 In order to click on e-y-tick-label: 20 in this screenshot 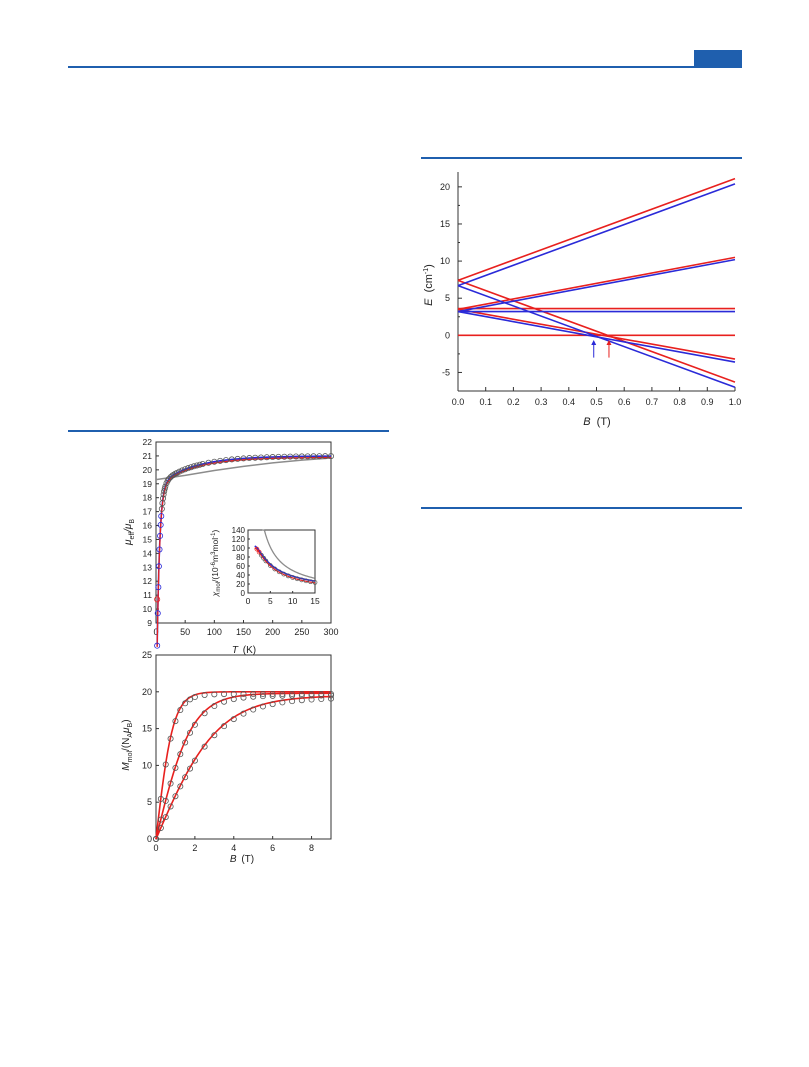, I will do `click(445, 187)`.